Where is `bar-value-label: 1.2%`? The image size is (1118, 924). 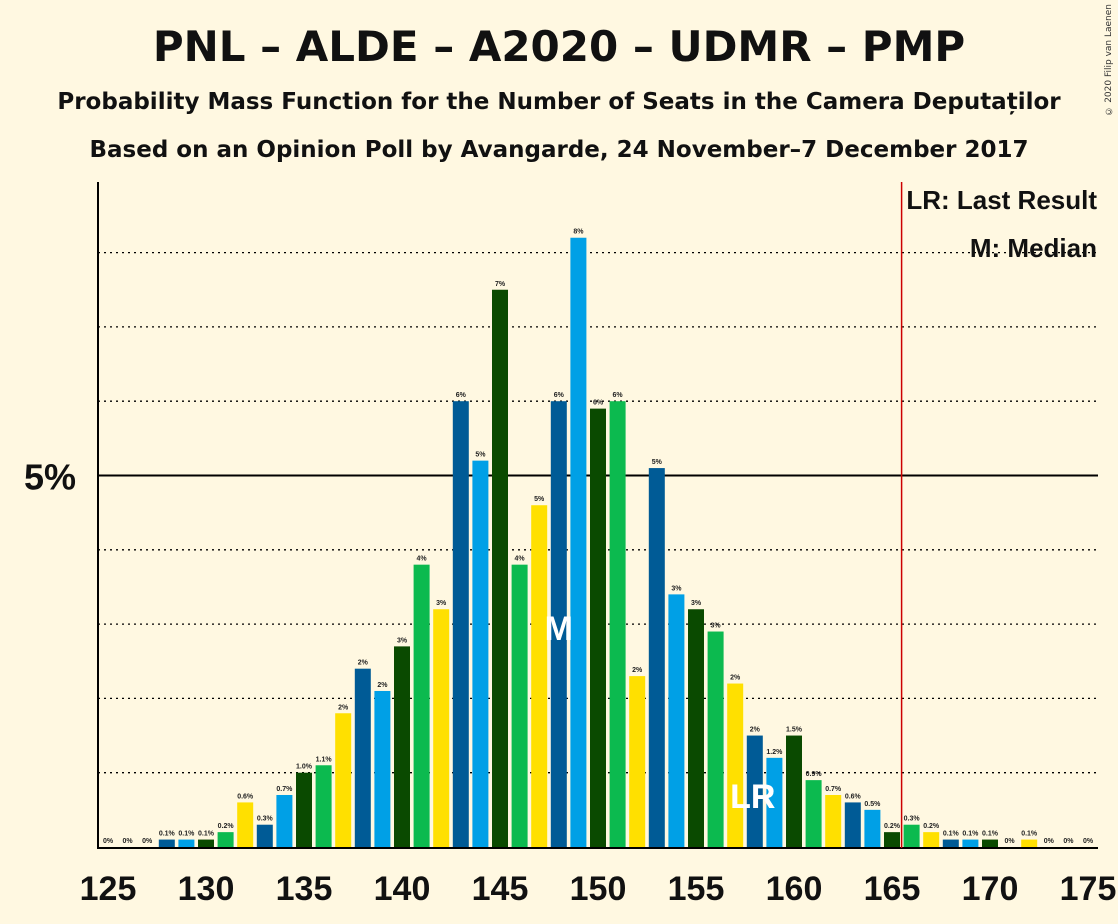
bar-value-label: 1.2% is located at coordinates (774, 752).